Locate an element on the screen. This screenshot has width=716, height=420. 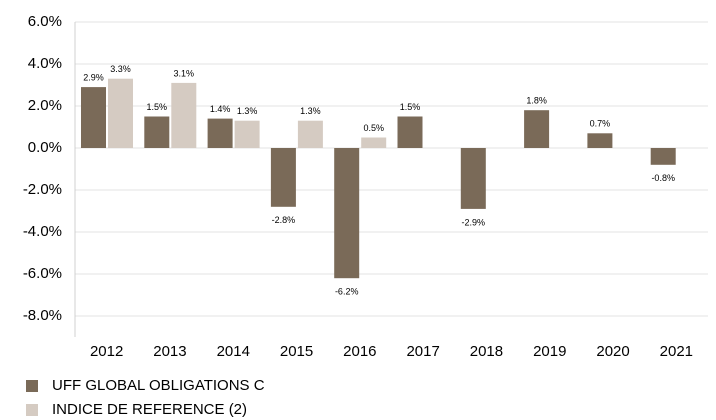
data-label: 3.1% is located at coordinates (184, 73).